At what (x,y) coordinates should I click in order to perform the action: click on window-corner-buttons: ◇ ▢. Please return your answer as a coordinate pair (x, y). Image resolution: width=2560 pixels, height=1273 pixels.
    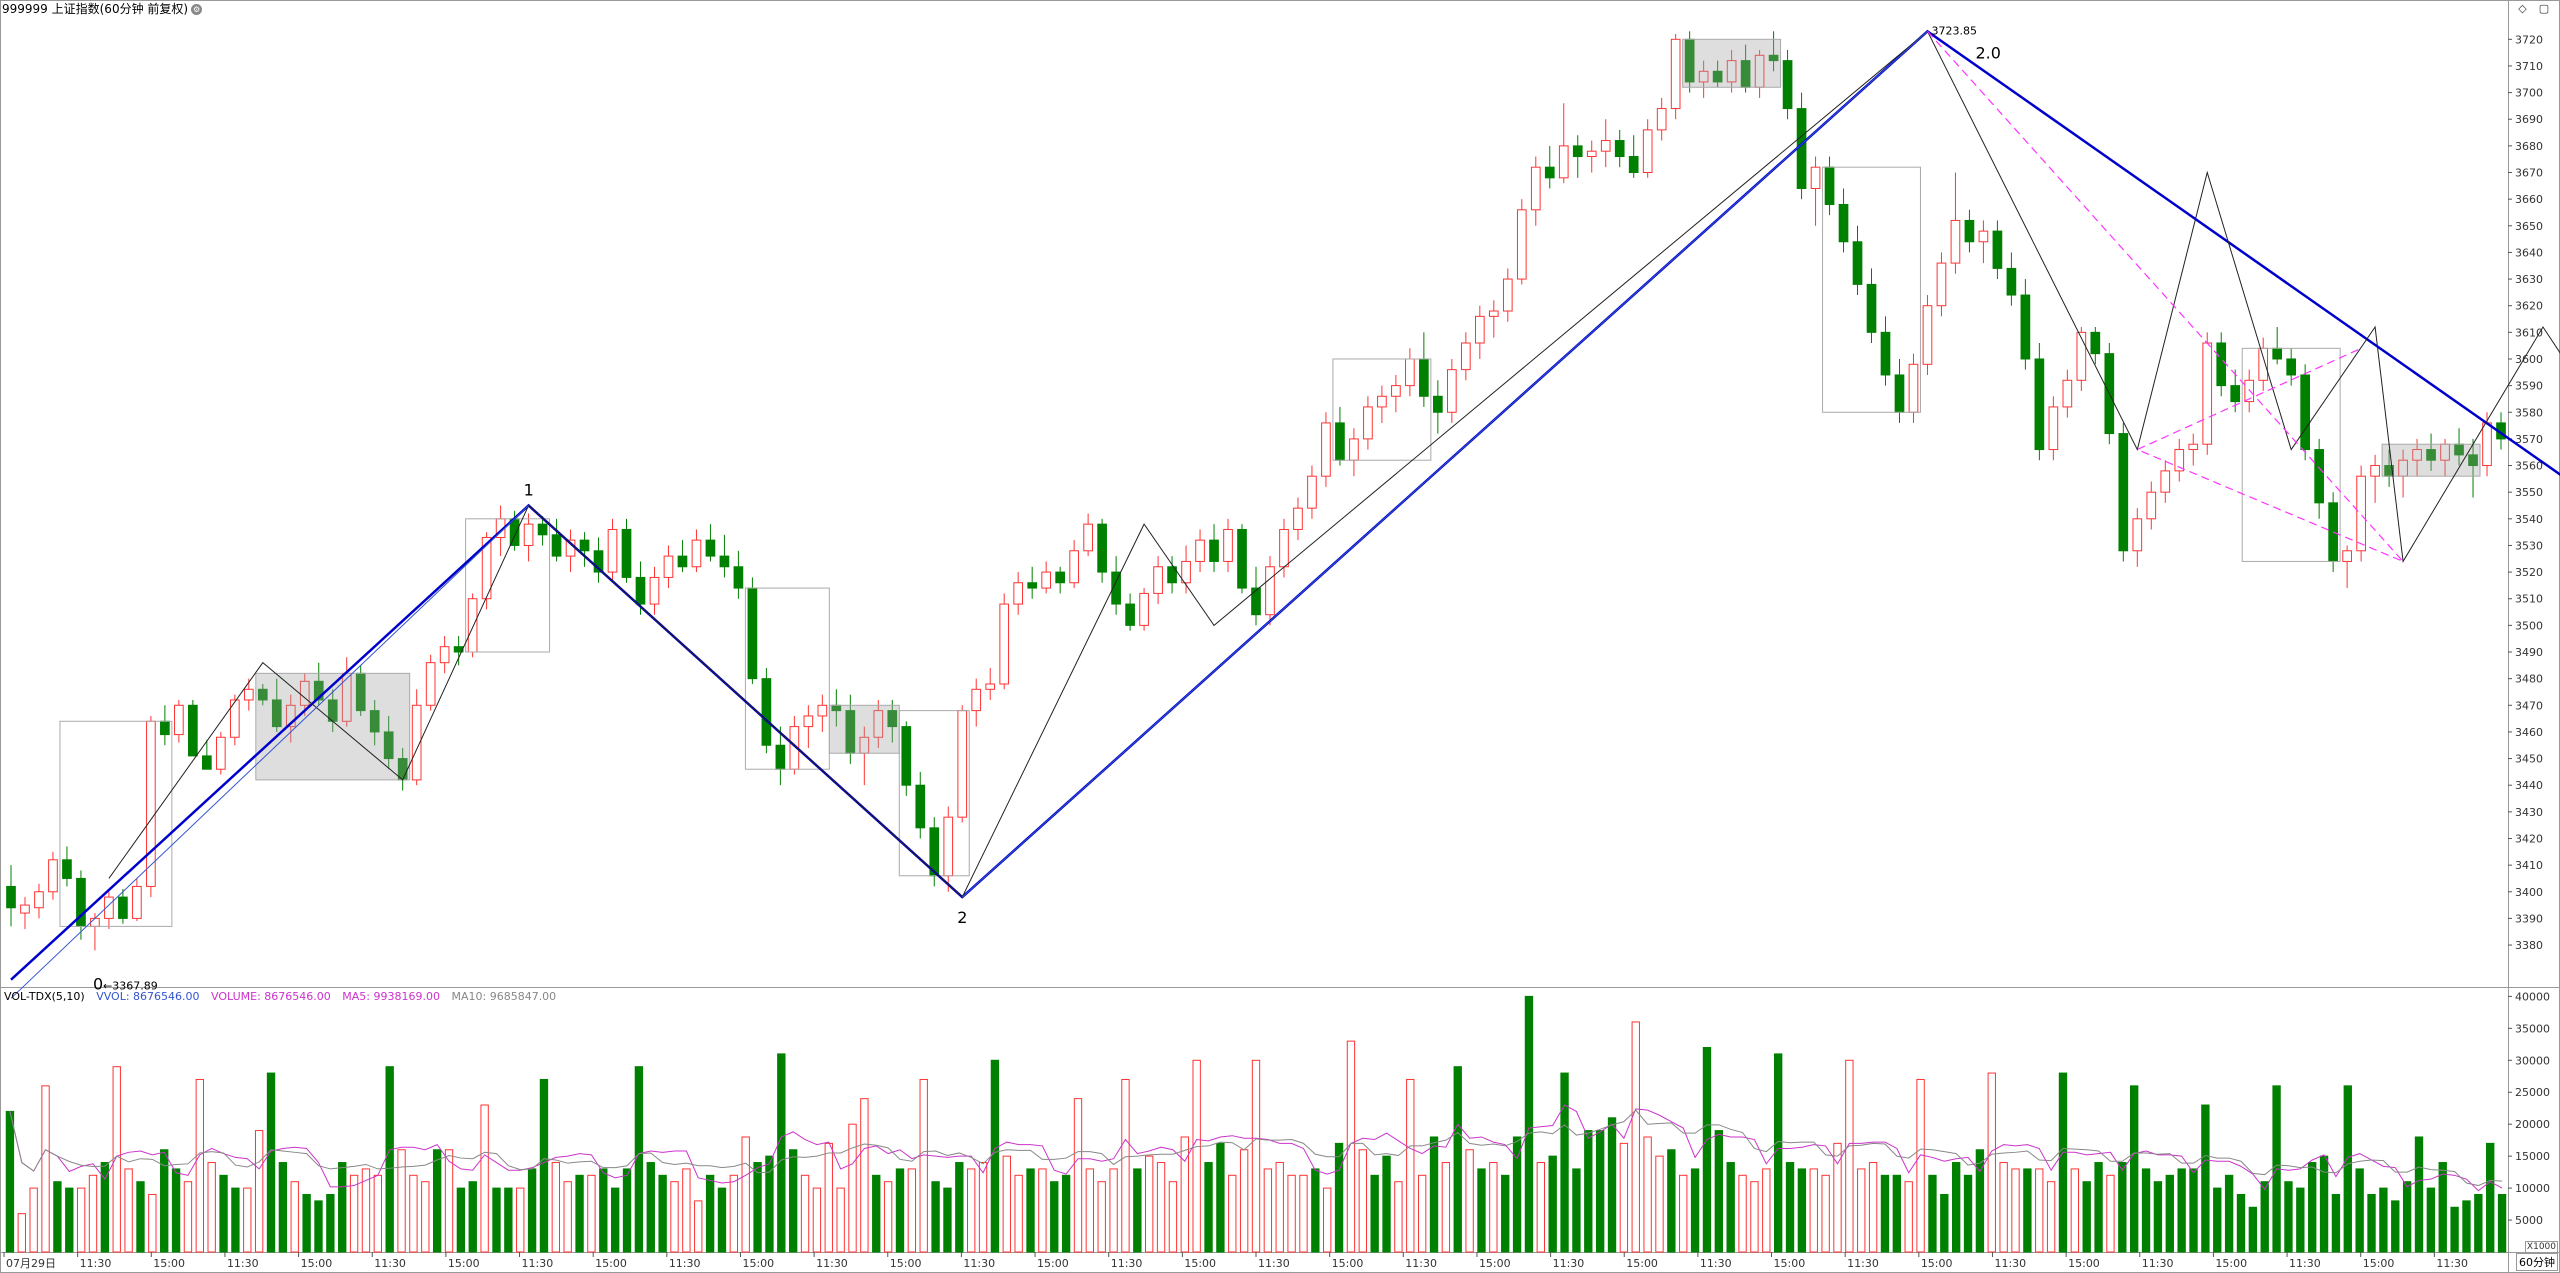
    Looking at the image, I should click on (2531, 8).